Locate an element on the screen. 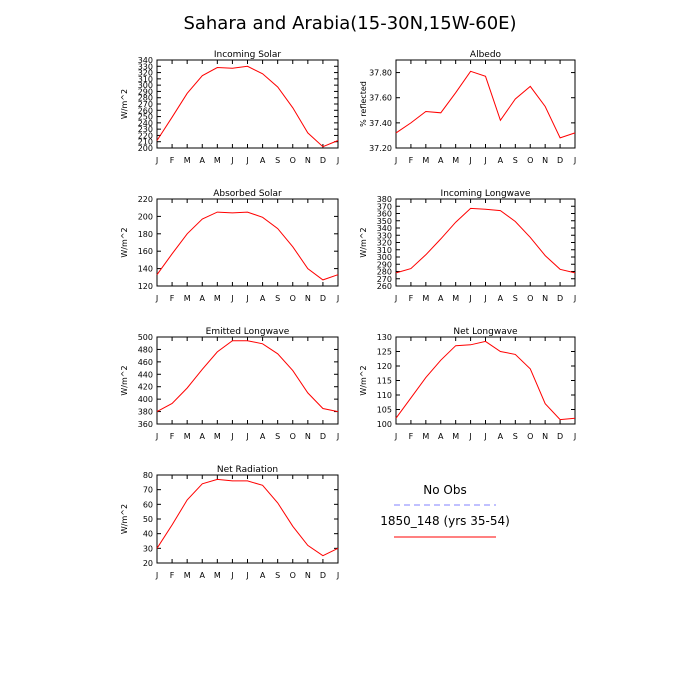 This screenshot has height=700, width=700. y-tick-label: 60 is located at coordinates (148, 504).